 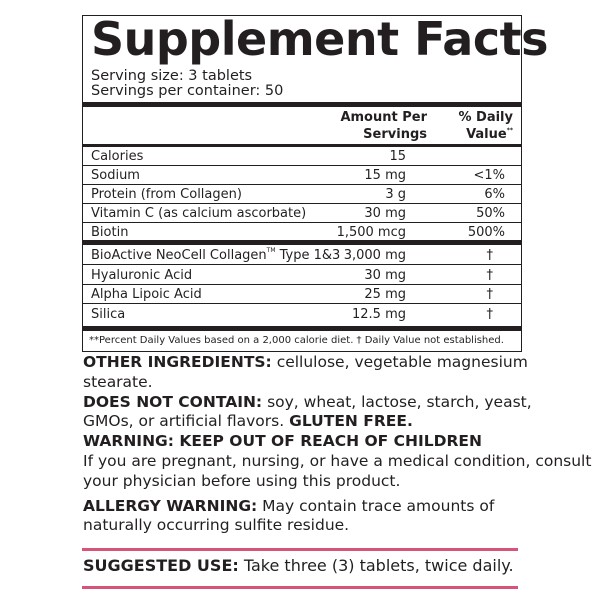 What do you see at coordinates (170, 506) in the screenshot?
I see `allergy-label: ALLERGY WARNING:` at bounding box center [170, 506].